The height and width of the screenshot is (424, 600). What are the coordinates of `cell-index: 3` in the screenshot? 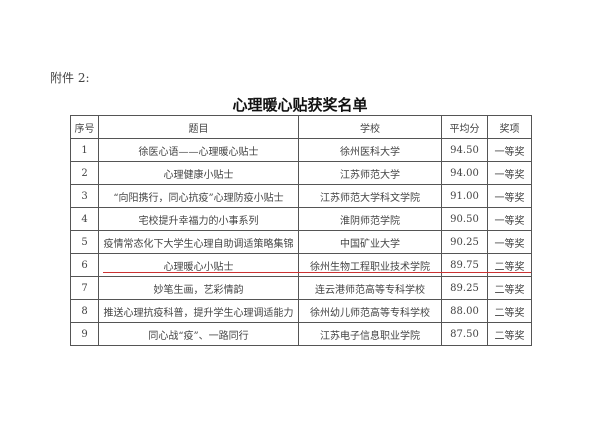 It's located at (84, 196).